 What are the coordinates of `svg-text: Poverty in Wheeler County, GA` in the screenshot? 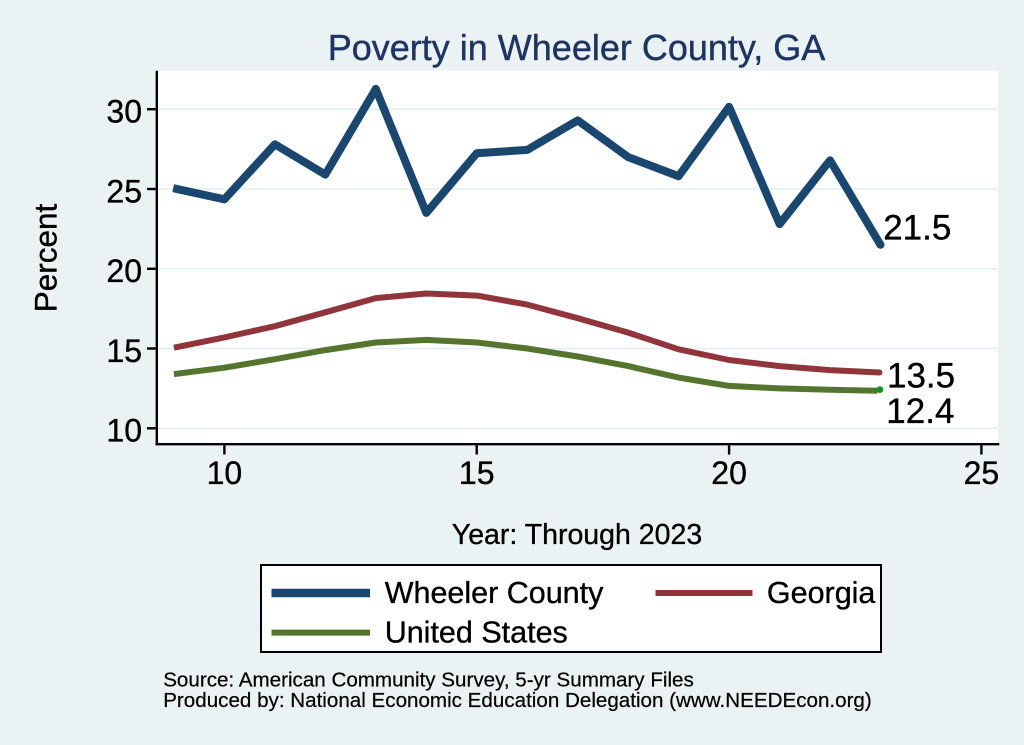 It's located at (577, 47).